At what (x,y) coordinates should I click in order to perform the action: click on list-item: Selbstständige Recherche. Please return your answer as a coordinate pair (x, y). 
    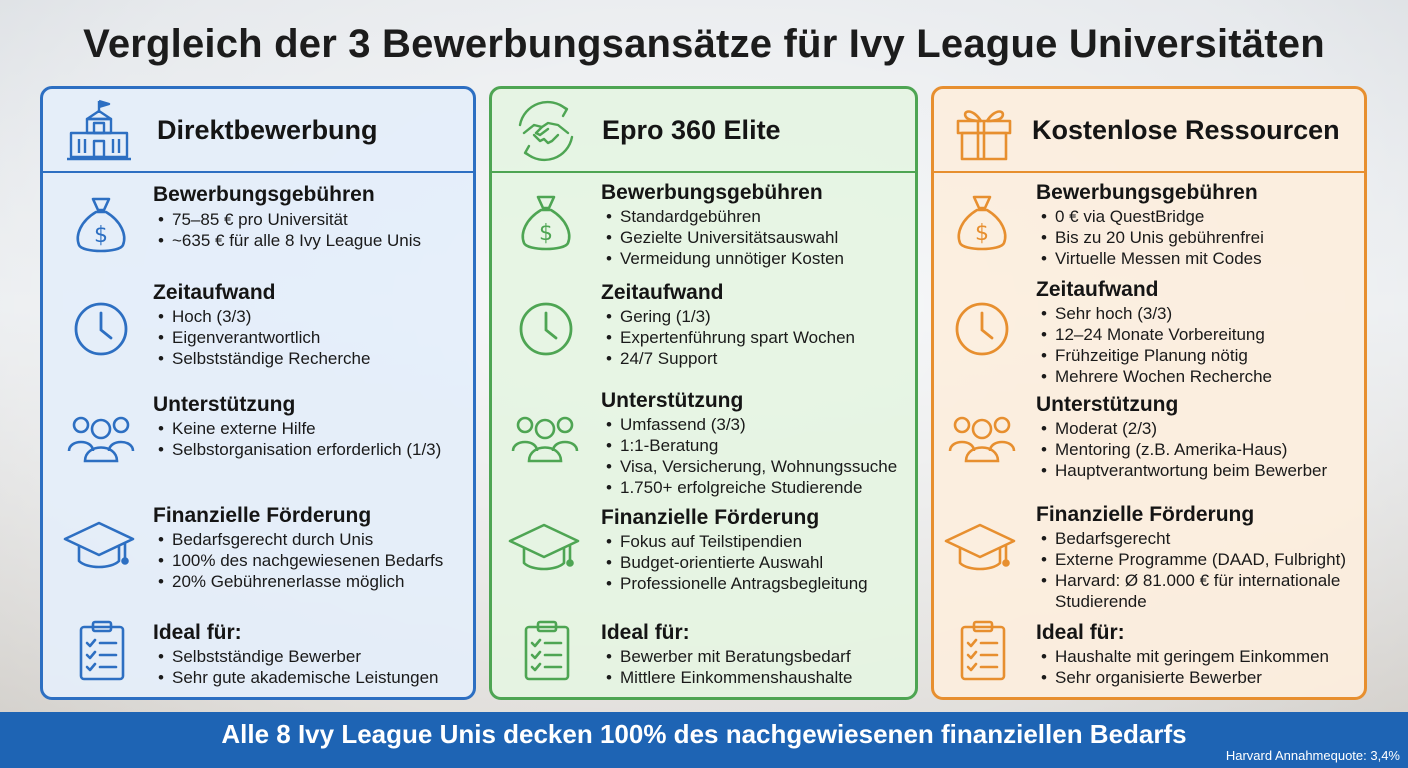
    Looking at the image, I should click on (264, 358).